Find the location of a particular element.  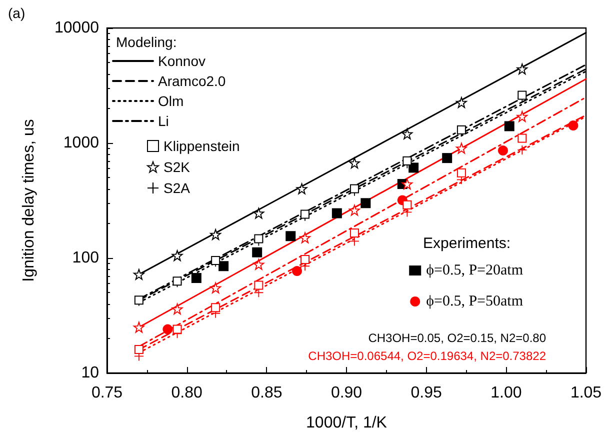

y-tick-label: 10 is located at coordinates (90, 373).